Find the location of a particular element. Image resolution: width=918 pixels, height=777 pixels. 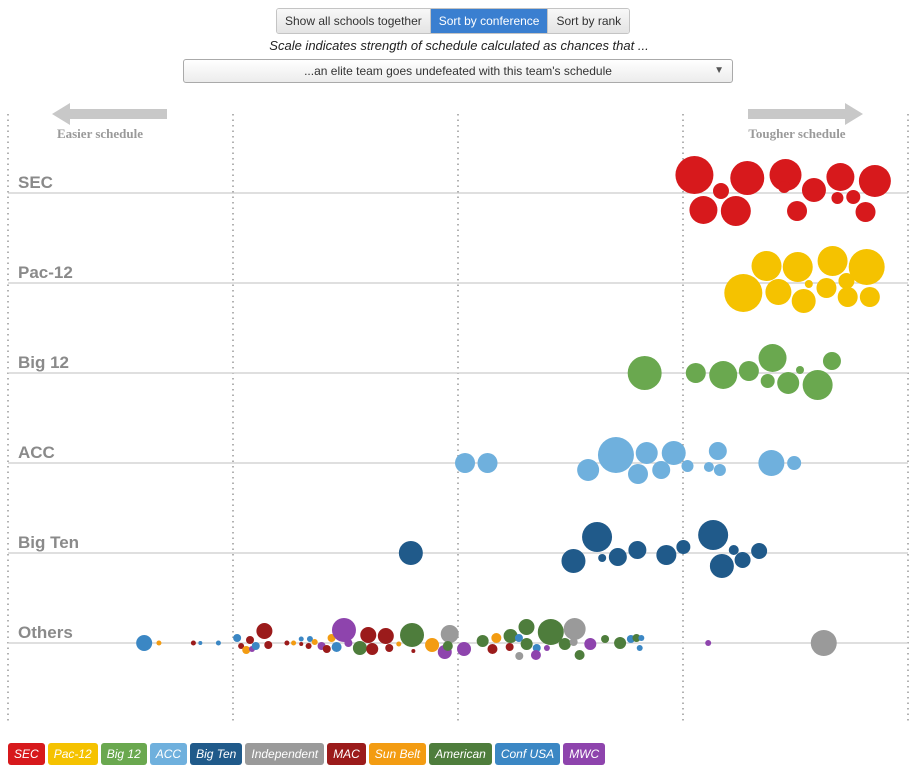

legend-item-sec: SEC is located at coordinates (26, 754).